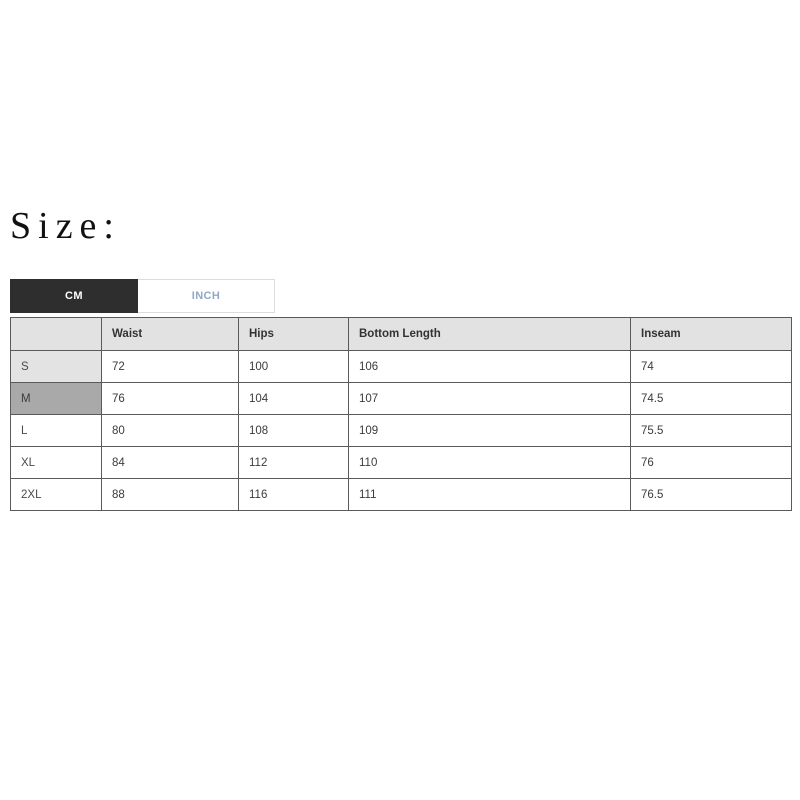  Describe the element at coordinates (711, 462) in the screenshot. I see `cell-inseam: 76` at that location.